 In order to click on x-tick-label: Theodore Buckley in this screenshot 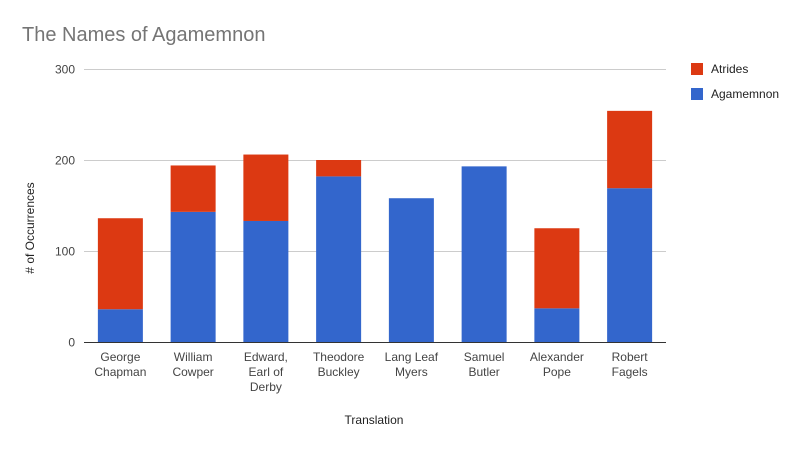, I will do `click(339, 364)`.